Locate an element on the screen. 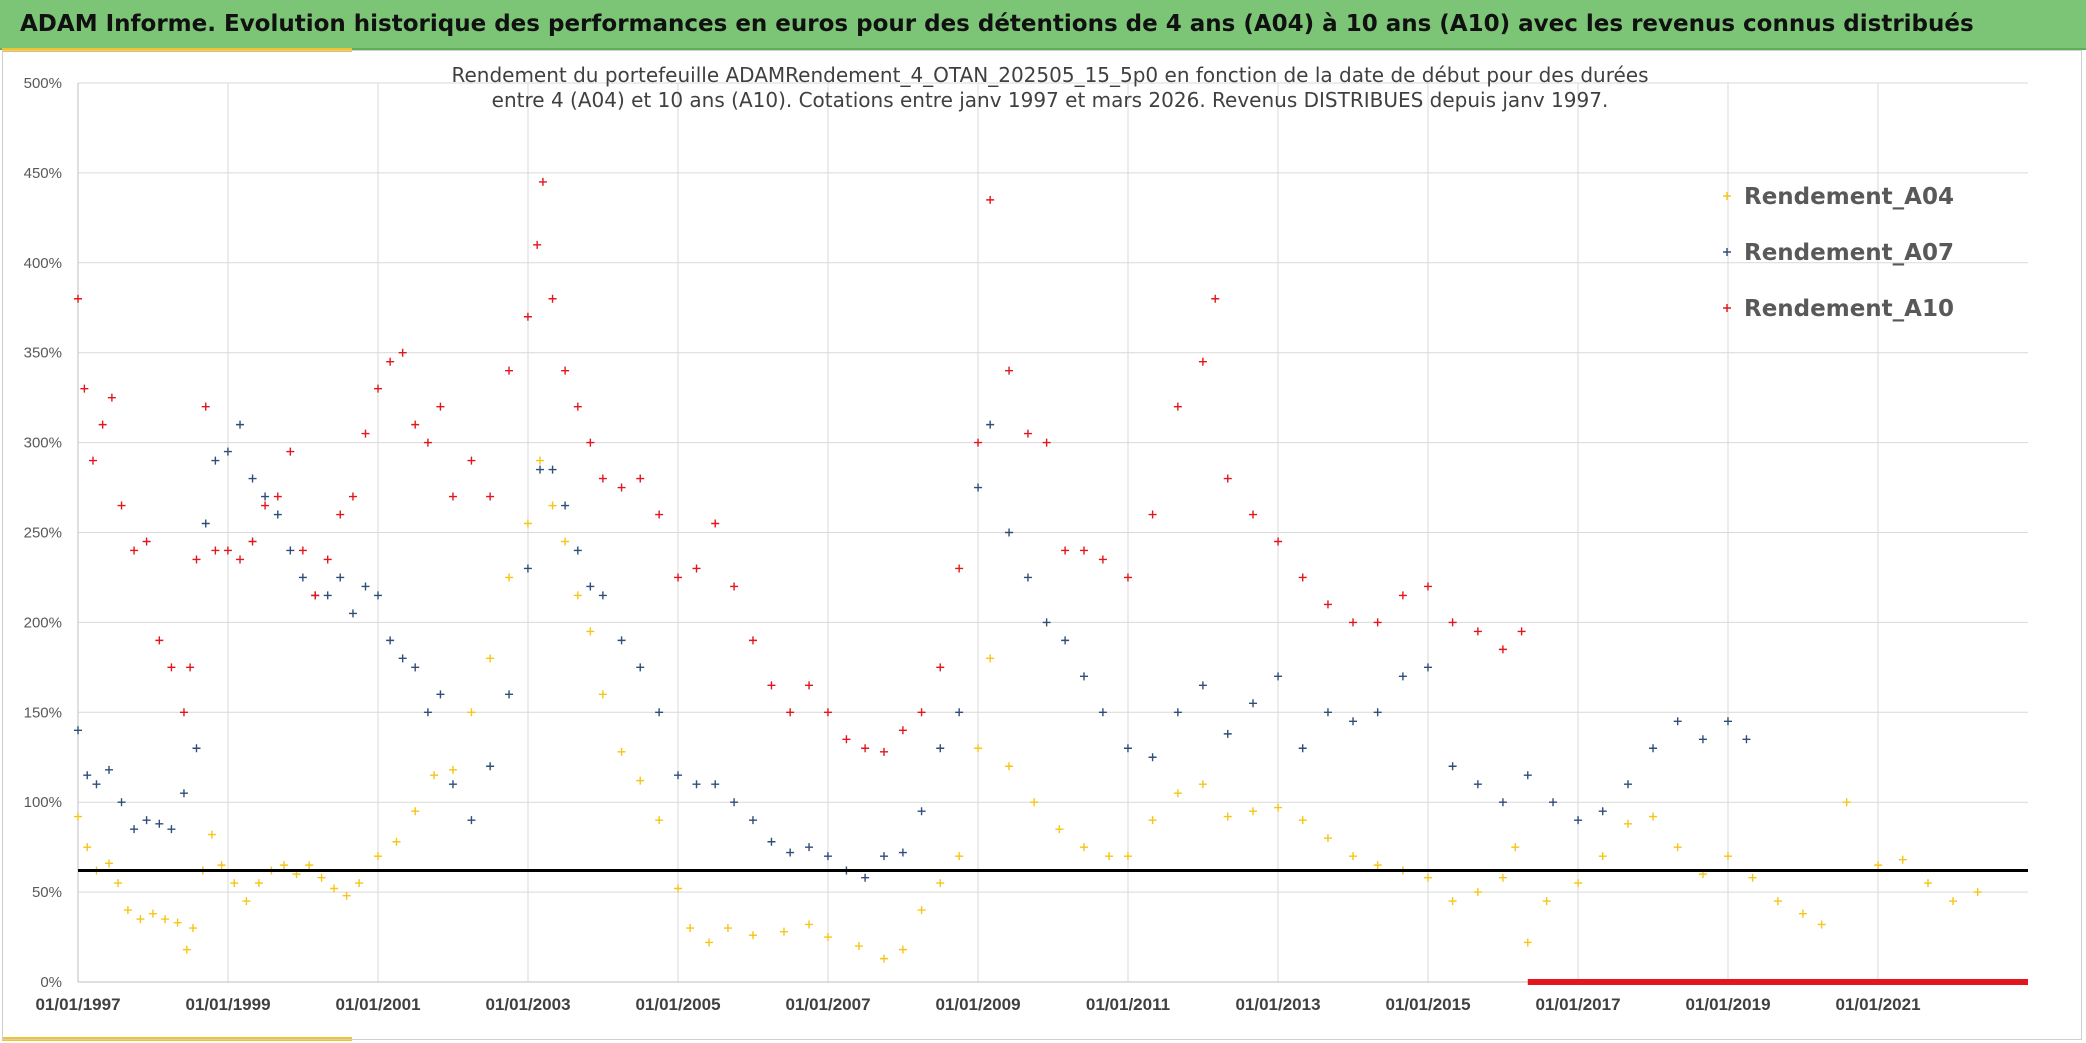  legend-label: Rendement_A07 is located at coordinates (1849, 253).